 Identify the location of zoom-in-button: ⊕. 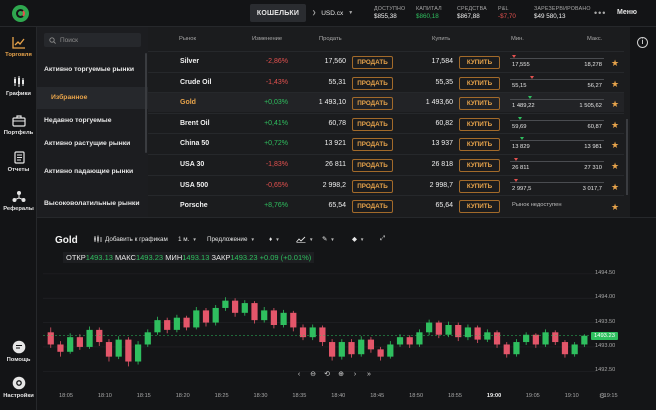
(341, 374).